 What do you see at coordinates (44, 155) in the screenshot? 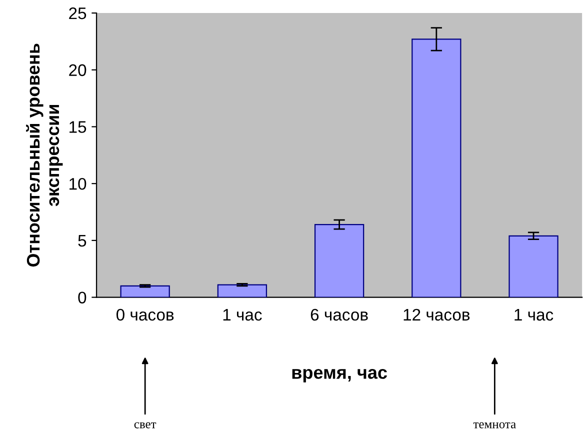
I see `y-axis-title: Относительный уровень экспрессии` at bounding box center [44, 155].